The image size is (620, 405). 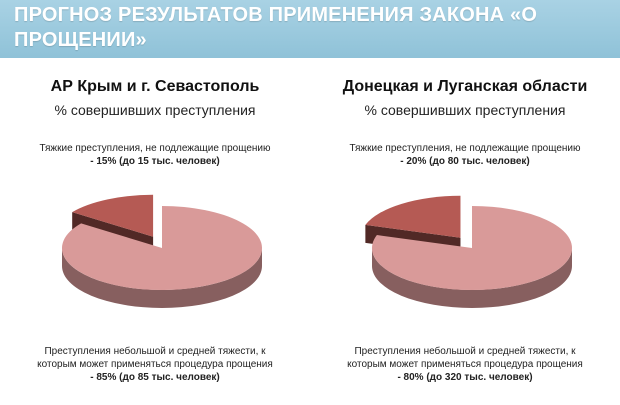 I want to click on large-slice-value: - 85% (до 85 тыс. человек), so click(x=155, y=377).